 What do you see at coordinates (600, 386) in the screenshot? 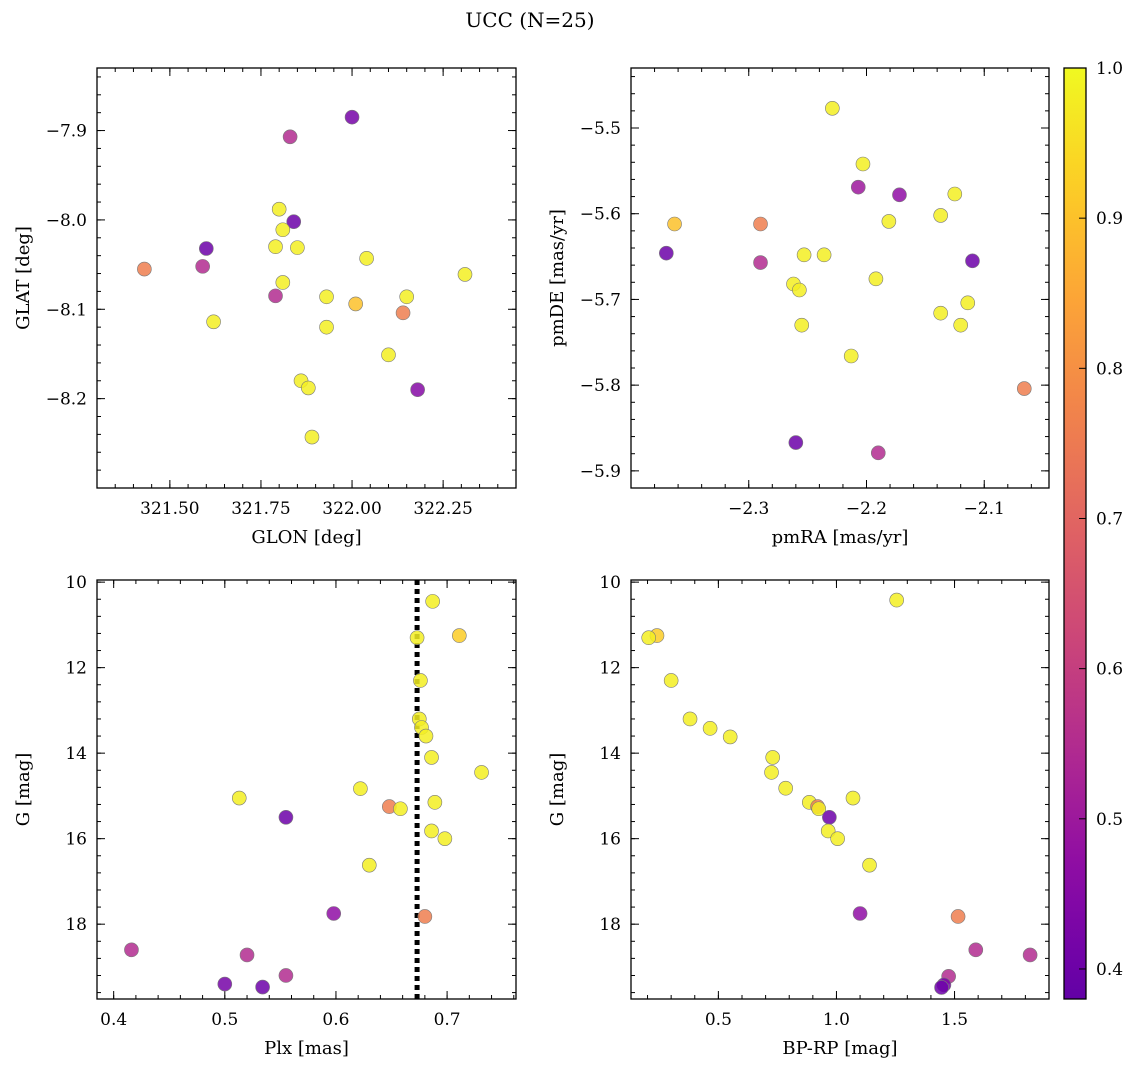
I see `y-tick-label: −5.8` at bounding box center [600, 386].